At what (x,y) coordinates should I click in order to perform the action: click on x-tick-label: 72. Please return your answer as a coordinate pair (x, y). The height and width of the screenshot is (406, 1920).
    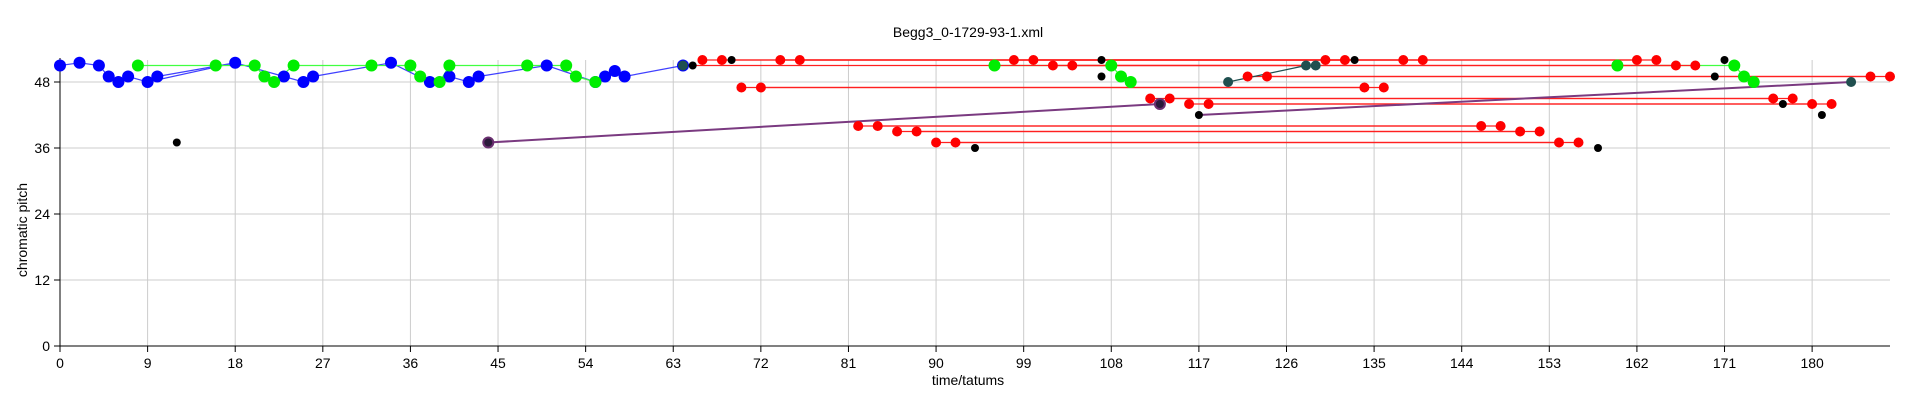
    Looking at the image, I should click on (761, 363).